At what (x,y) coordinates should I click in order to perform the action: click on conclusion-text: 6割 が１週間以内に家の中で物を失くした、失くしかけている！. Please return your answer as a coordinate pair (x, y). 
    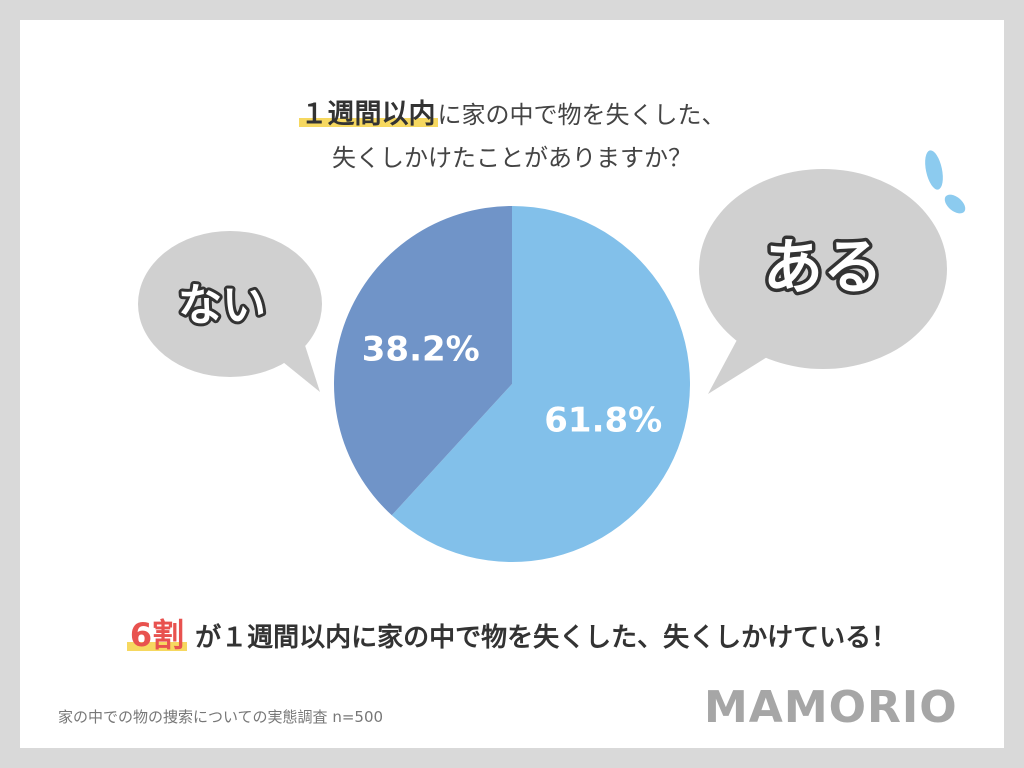
    Looking at the image, I should click on (512, 633).